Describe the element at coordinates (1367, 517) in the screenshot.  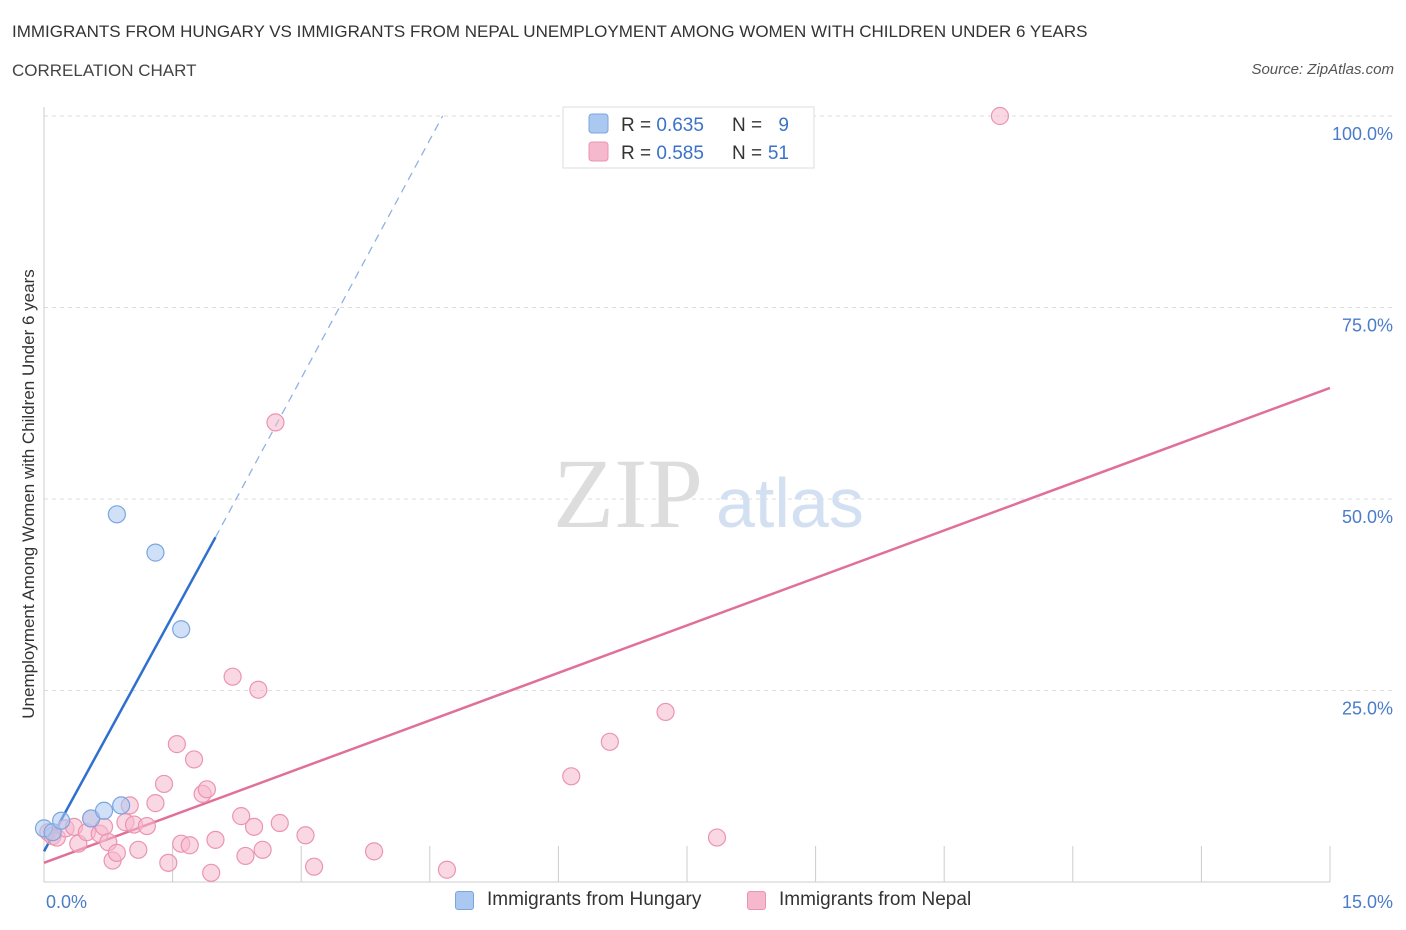
I see `y-tick-label-50: 50.0%` at that location.